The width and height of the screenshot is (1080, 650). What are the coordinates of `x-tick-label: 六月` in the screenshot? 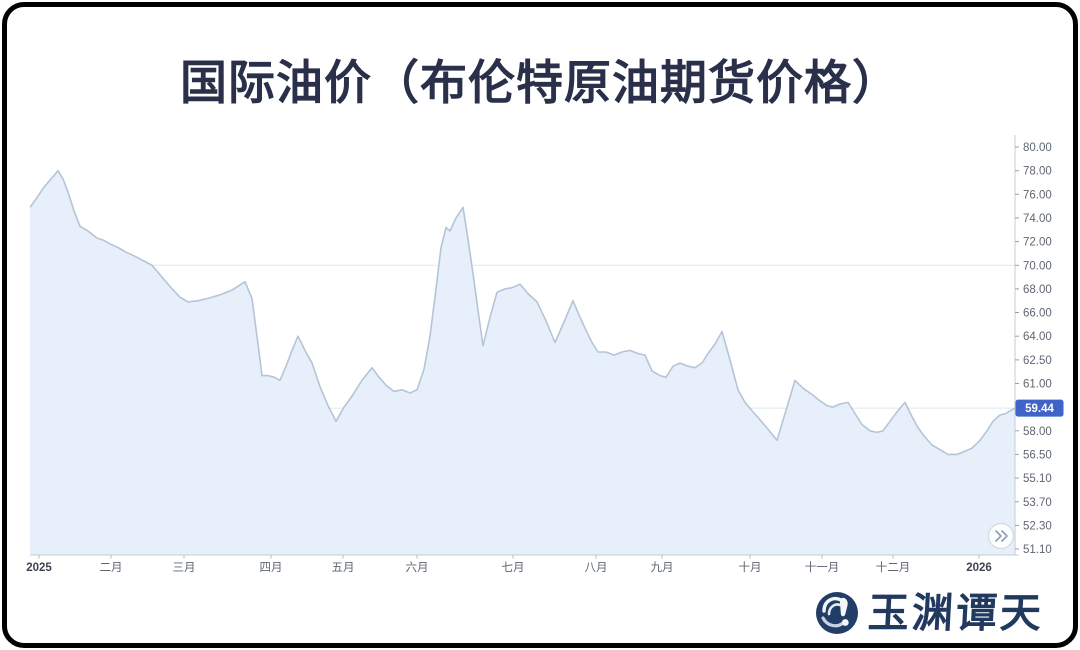 It's located at (417, 567).